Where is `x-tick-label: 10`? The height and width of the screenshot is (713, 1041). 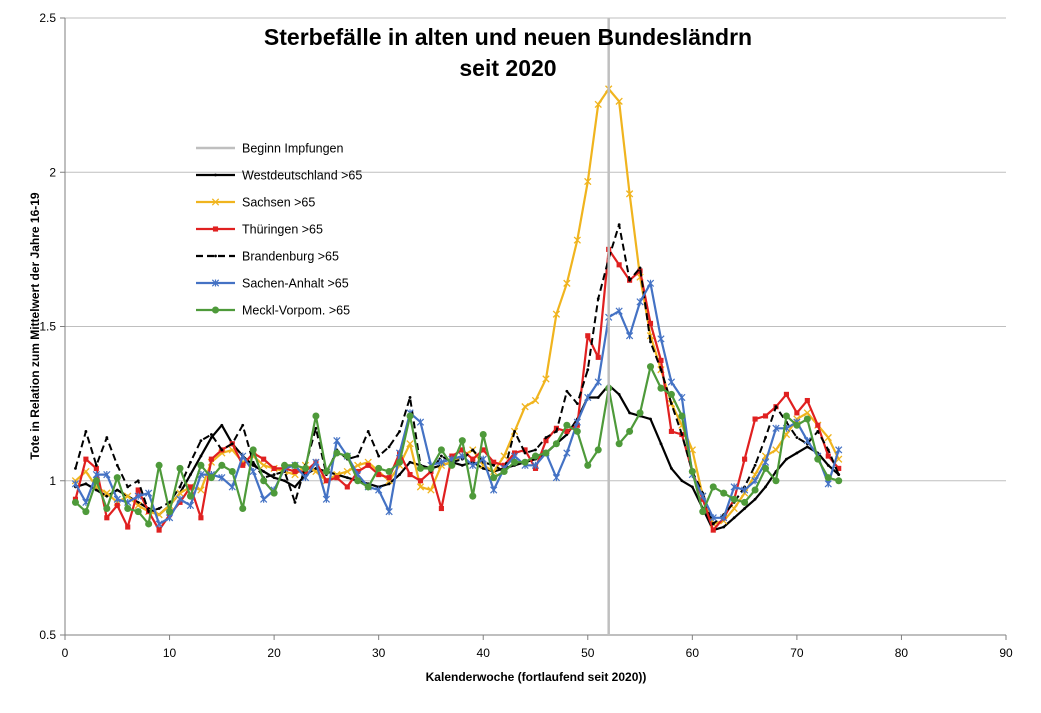
x-tick-label: 10 is located at coordinates (170, 653).